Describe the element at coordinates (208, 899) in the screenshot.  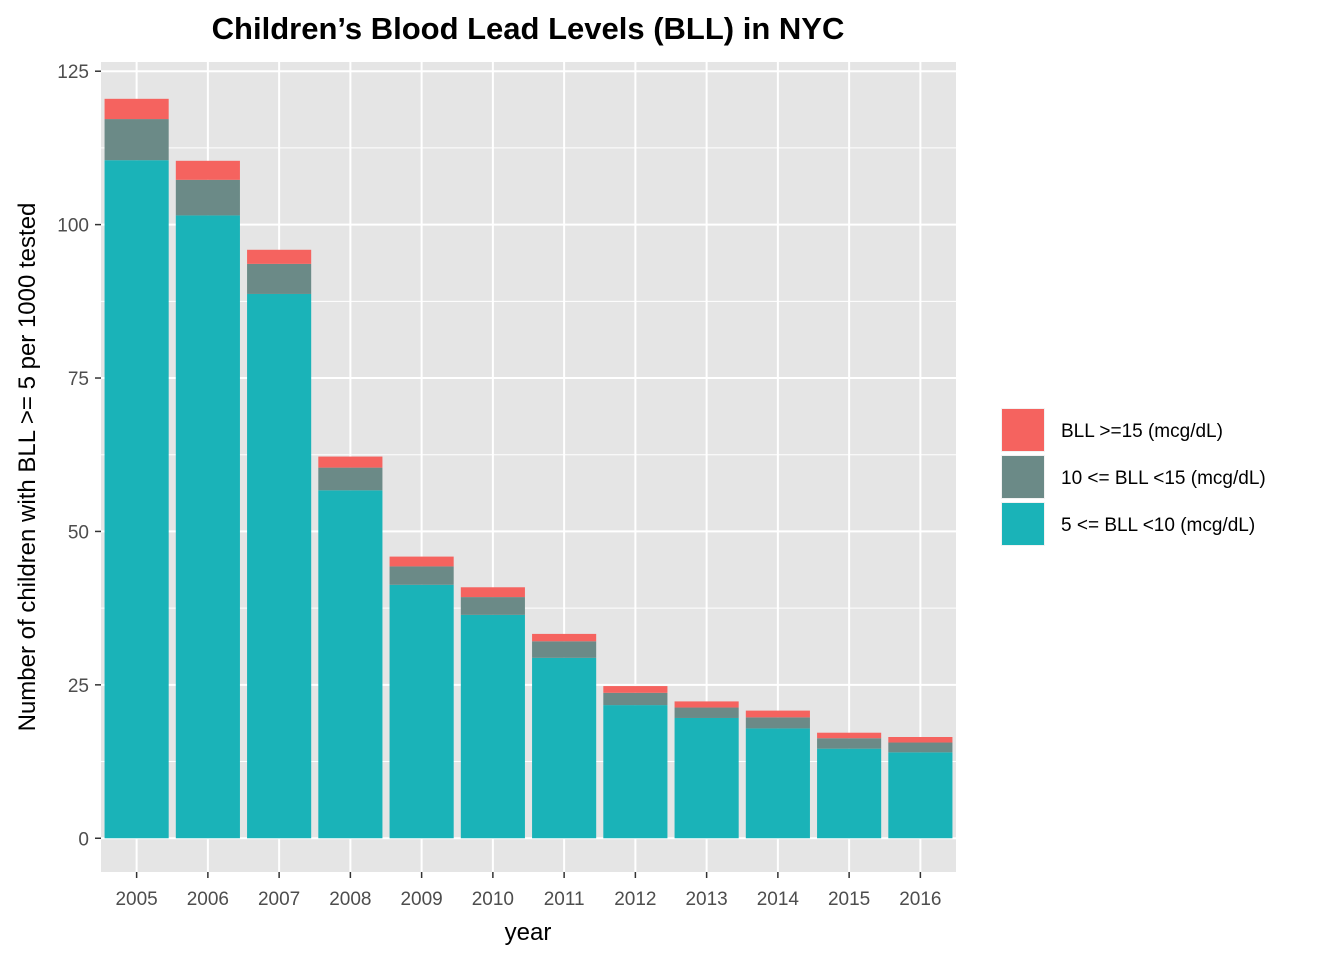
I see `x-tick-label: 2006` at that location.